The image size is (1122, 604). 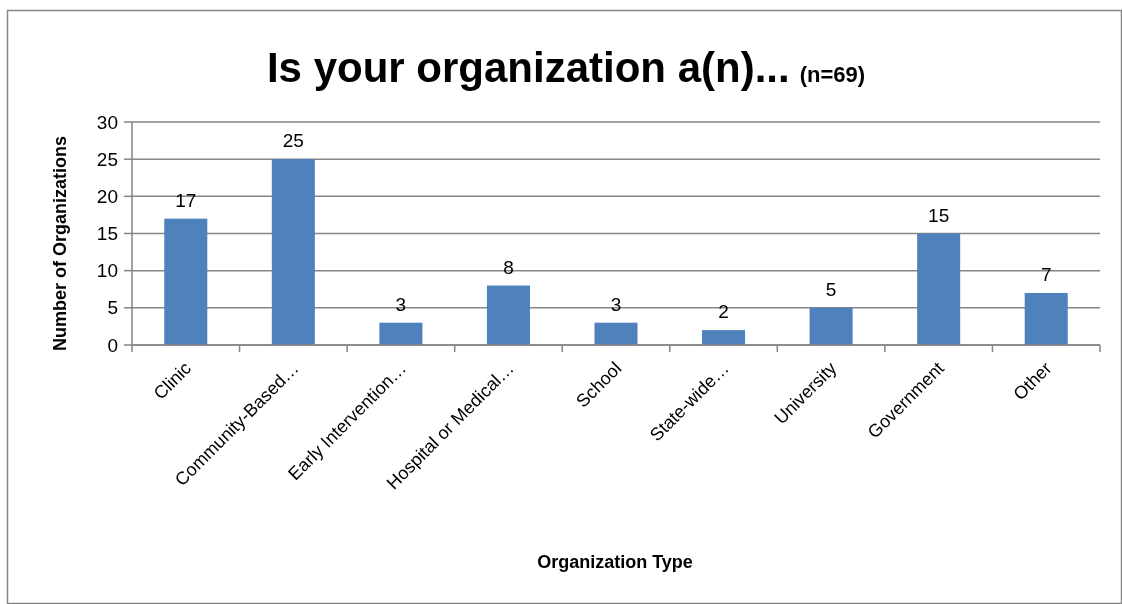 What do you see at coordinates (186, 200) in the screenshot?
I see `data-label: 17` at bounding box center [186, 200].